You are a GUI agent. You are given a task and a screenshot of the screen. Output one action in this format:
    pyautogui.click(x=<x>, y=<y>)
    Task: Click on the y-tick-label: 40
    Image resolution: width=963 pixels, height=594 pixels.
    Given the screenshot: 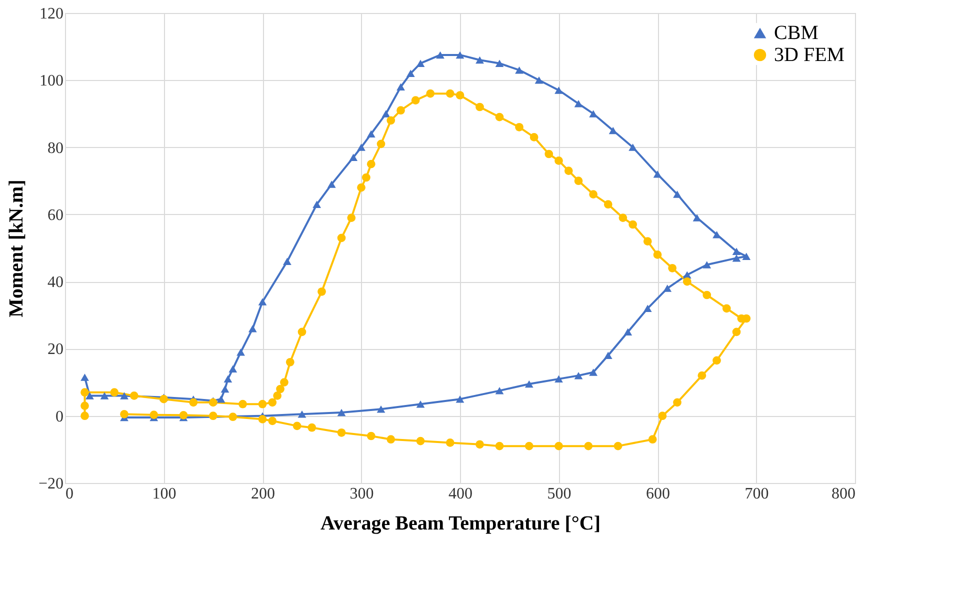 What is the action you would take?
    pyautogui.click(x=56, y=283)
    